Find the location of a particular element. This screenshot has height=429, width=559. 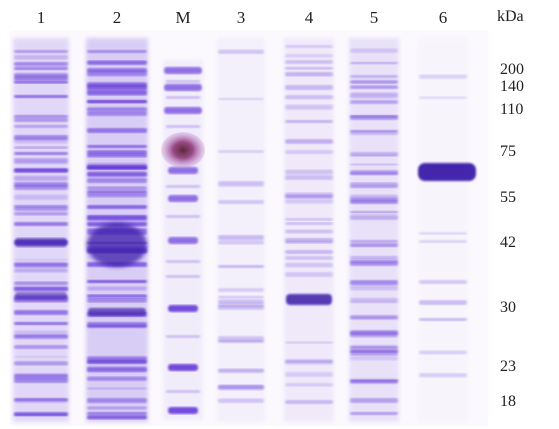

marker-label-55: 55 is located at coordinates (508, 197).